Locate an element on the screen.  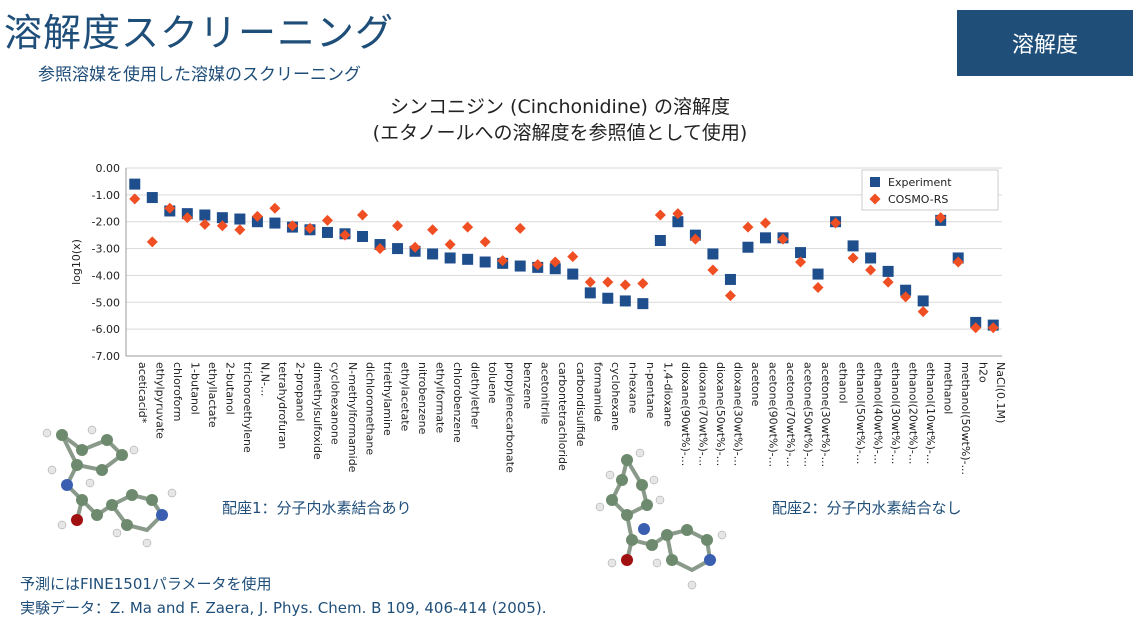
molecule-conformer-2-image is located at coordinates (661, 519).